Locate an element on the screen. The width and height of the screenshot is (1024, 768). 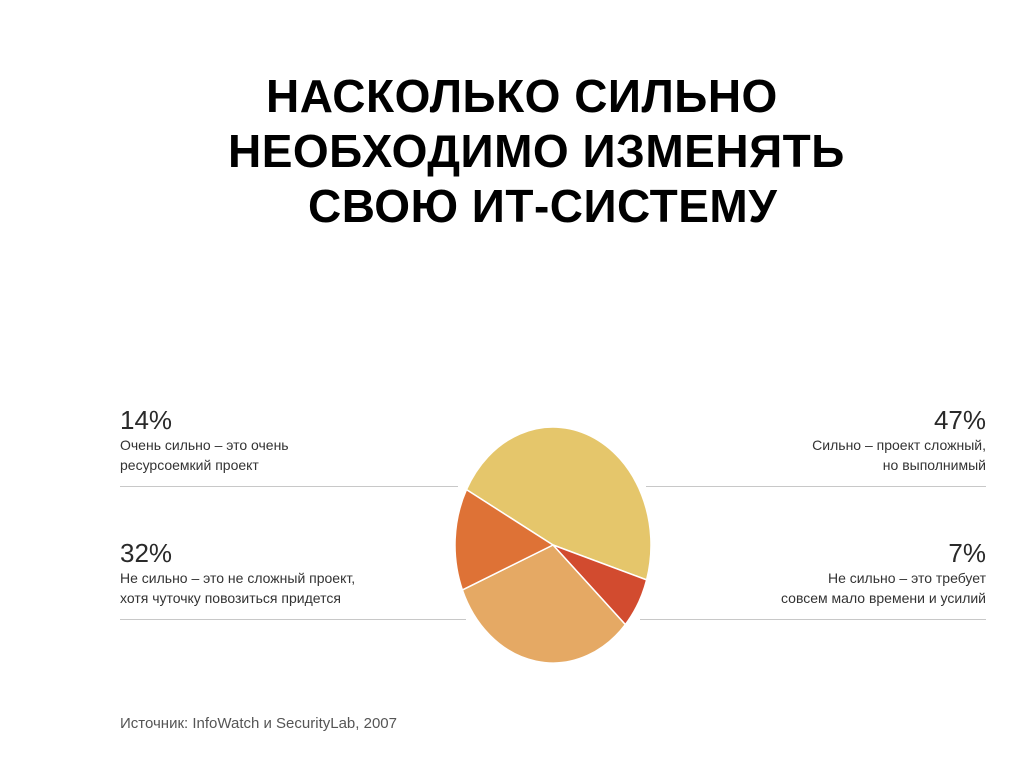
chart-title-line-3: СВОЮ ИТ-СИСТЕМУ is located at coordinates (543, 206).